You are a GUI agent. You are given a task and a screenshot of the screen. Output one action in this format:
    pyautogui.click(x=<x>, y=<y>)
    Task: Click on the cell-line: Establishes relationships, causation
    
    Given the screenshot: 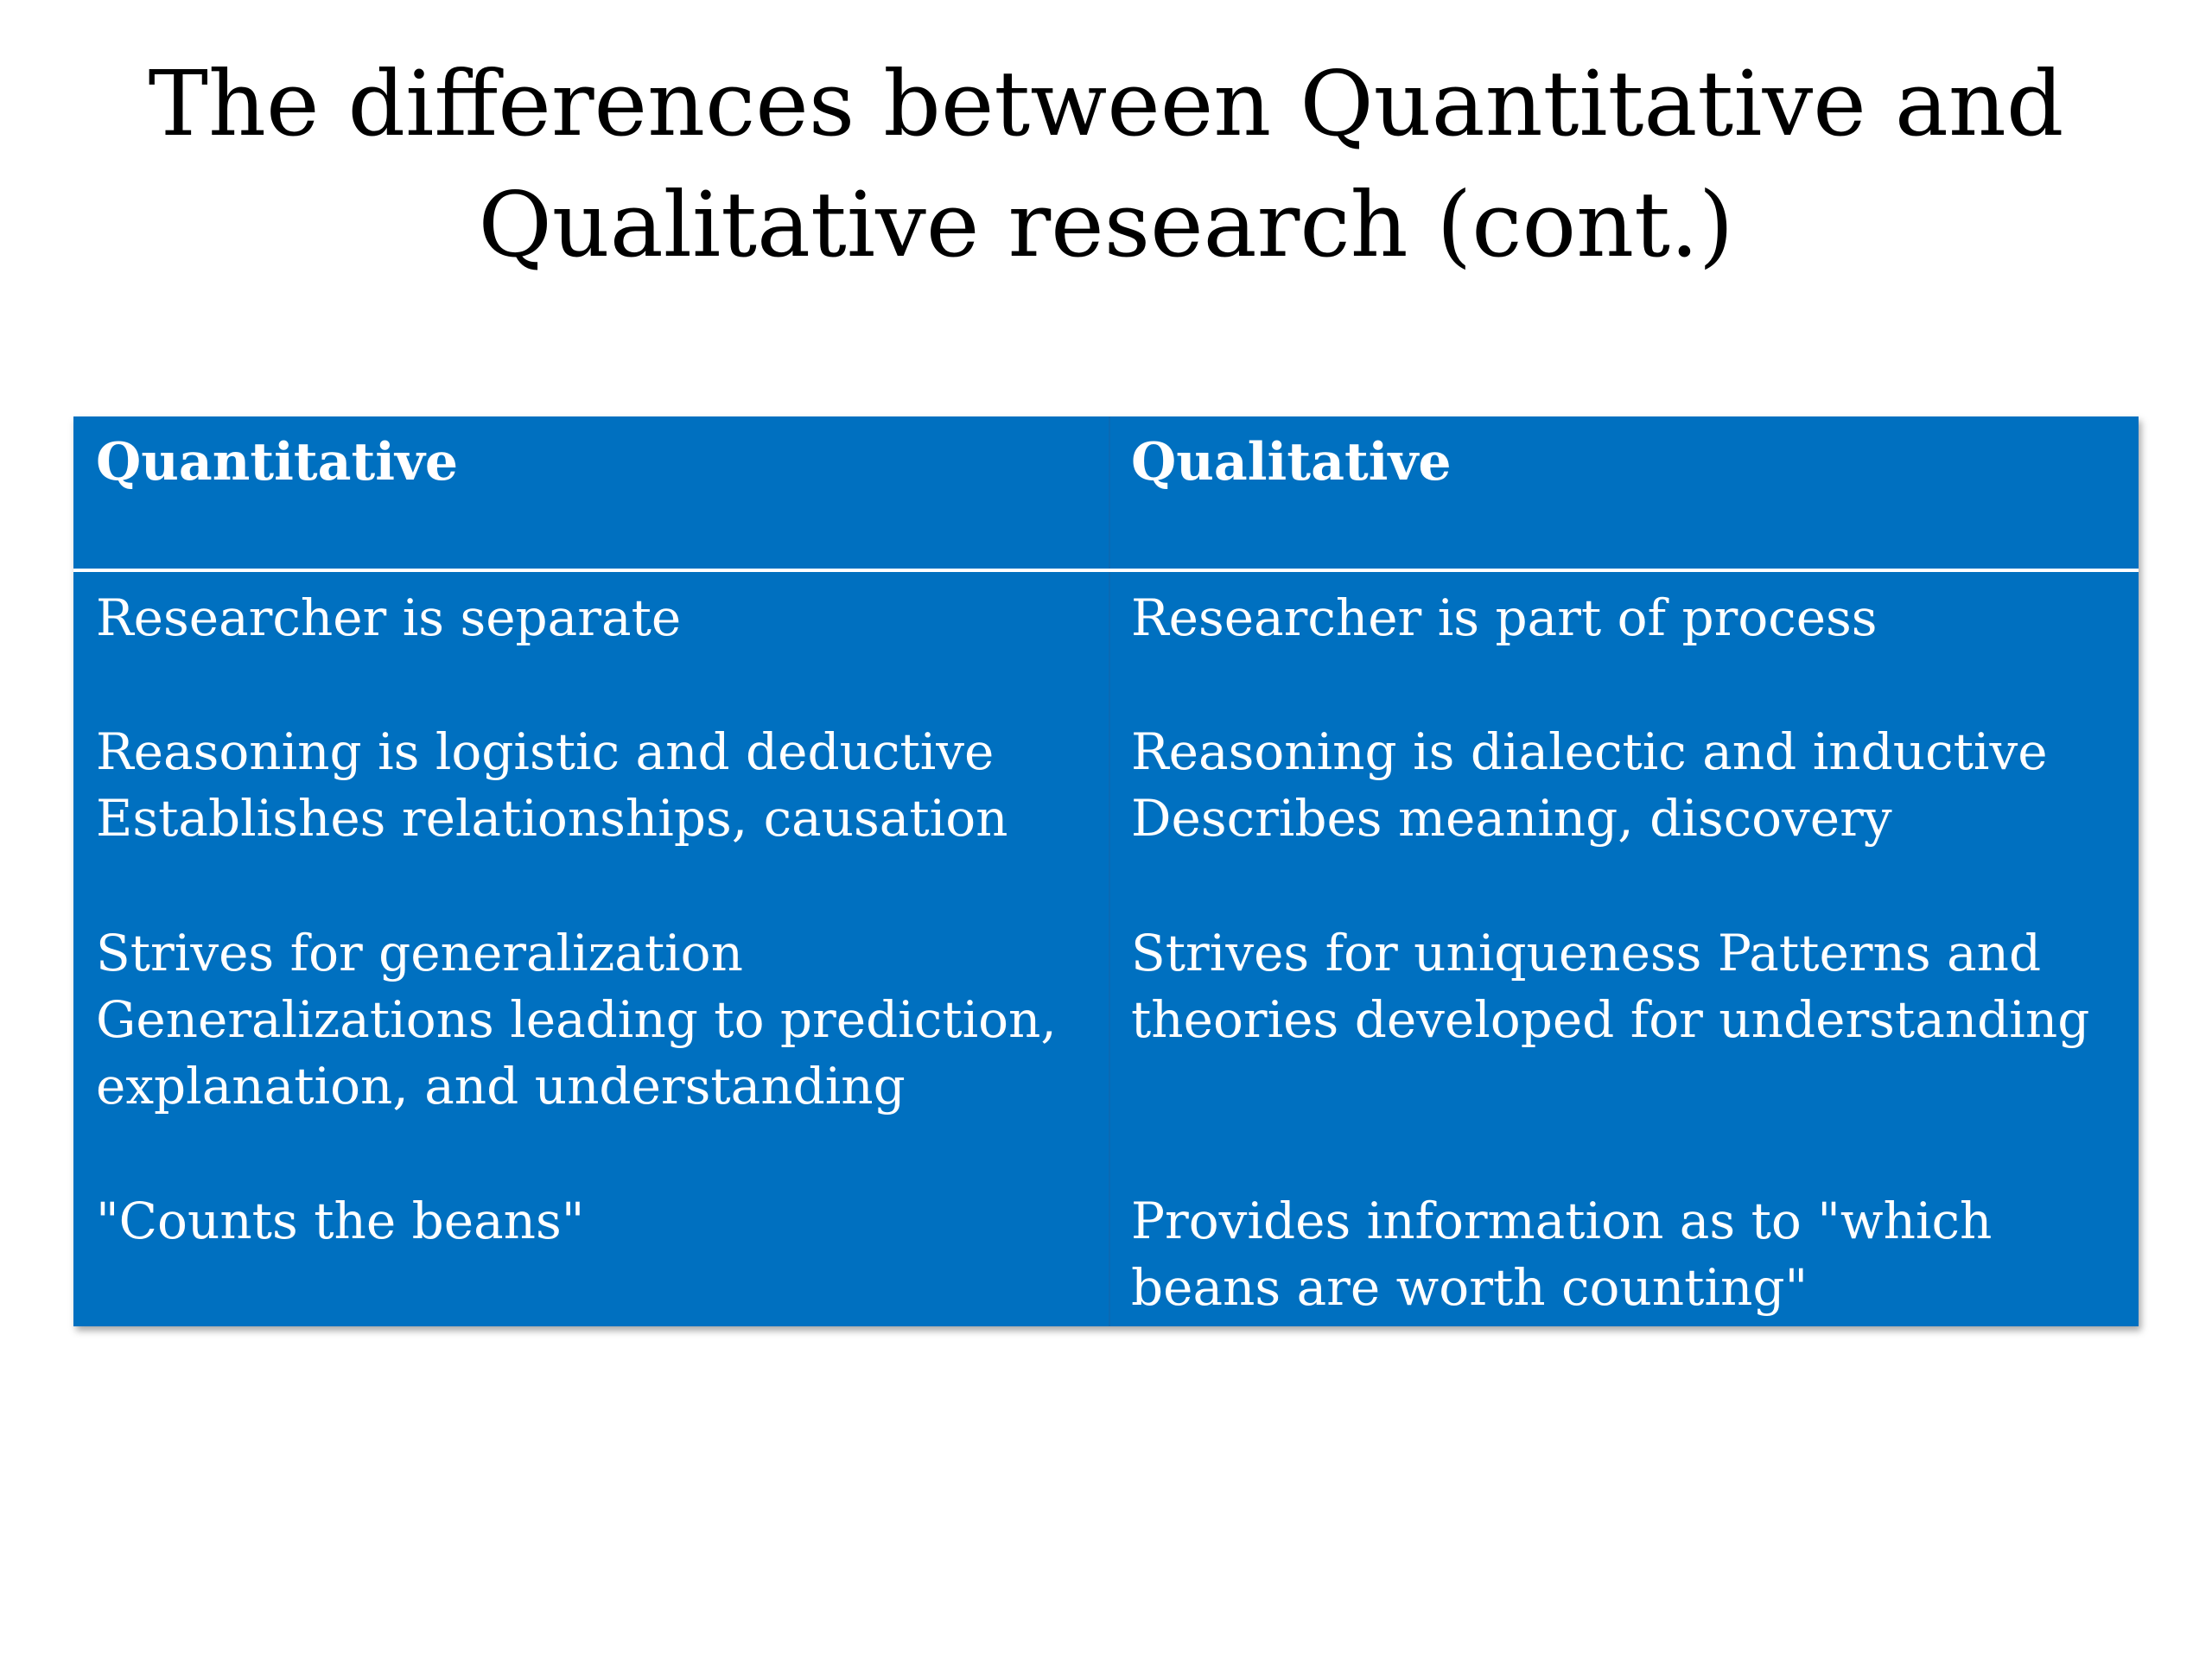 What is the action you would take?
    pyautogui.click(x=552, y=818)
    